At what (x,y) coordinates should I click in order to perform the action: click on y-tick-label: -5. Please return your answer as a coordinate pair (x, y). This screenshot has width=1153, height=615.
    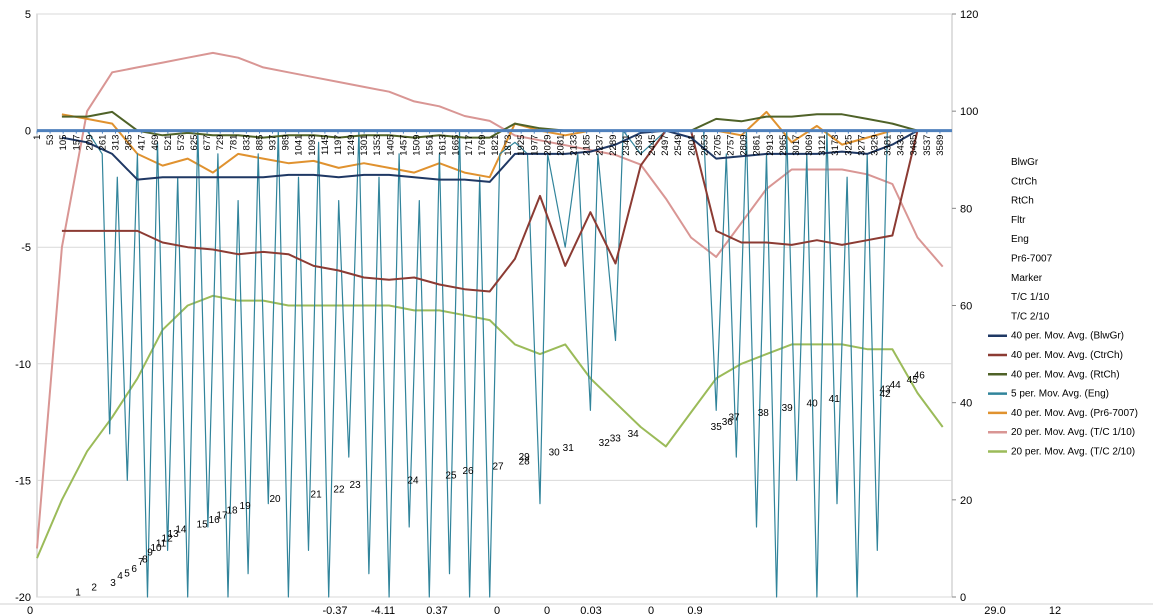
    Looking at the image, I should click on (26, 248).